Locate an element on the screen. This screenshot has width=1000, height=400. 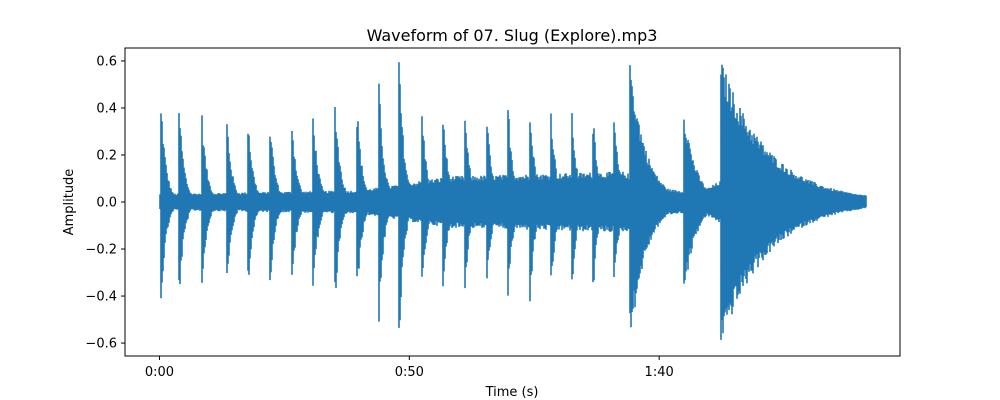
x-axis: 0:00 0:50 1:40 is located at coordinates (409, 368).